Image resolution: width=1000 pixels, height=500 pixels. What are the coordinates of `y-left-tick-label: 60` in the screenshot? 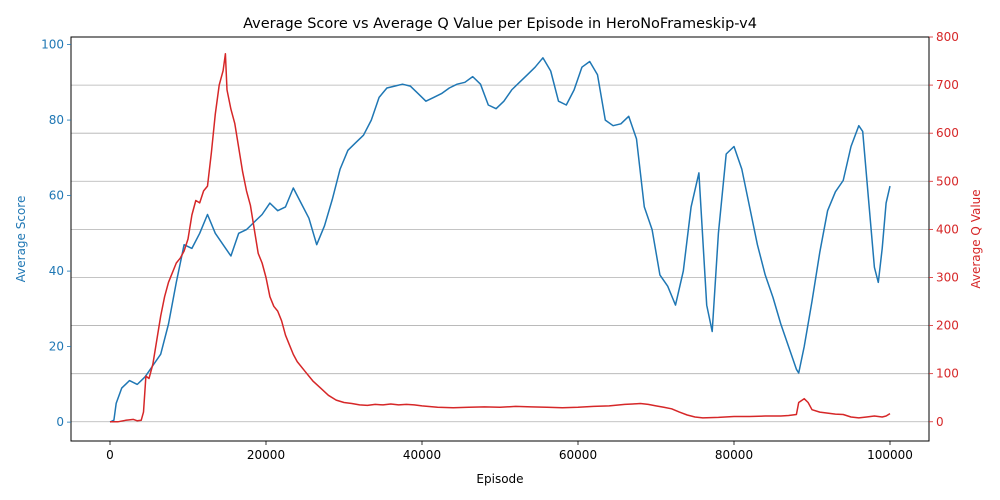 It's located at (56, 196).